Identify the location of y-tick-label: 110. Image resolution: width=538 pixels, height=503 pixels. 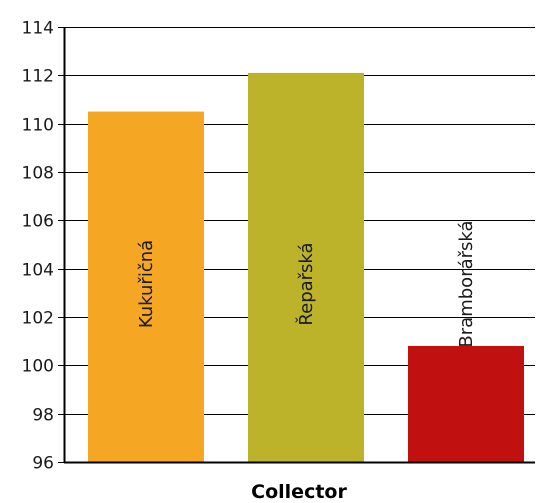
(38, 126).